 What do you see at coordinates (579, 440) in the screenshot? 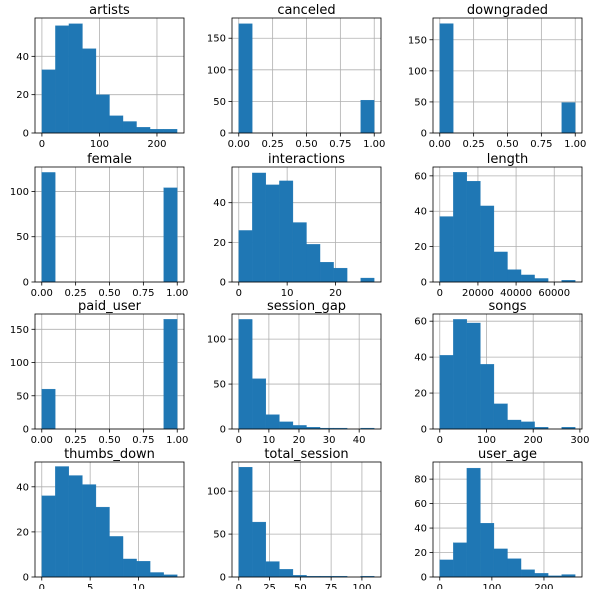
I see `x-tick-label: 300` at bounding box center [579, 440].